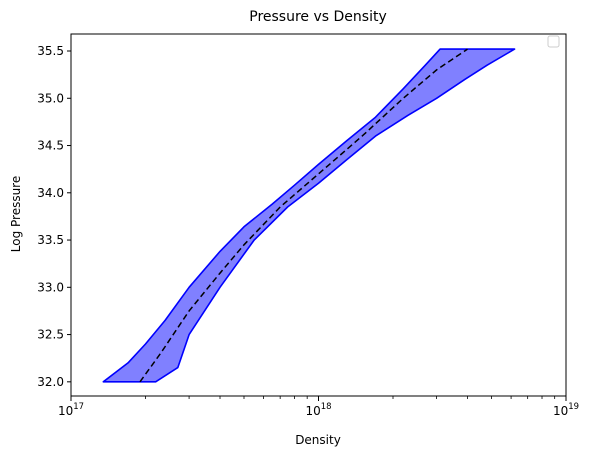 This screenshot has height=457, width=592. I want to click on x-axis-label: Density, so click(318, 440).